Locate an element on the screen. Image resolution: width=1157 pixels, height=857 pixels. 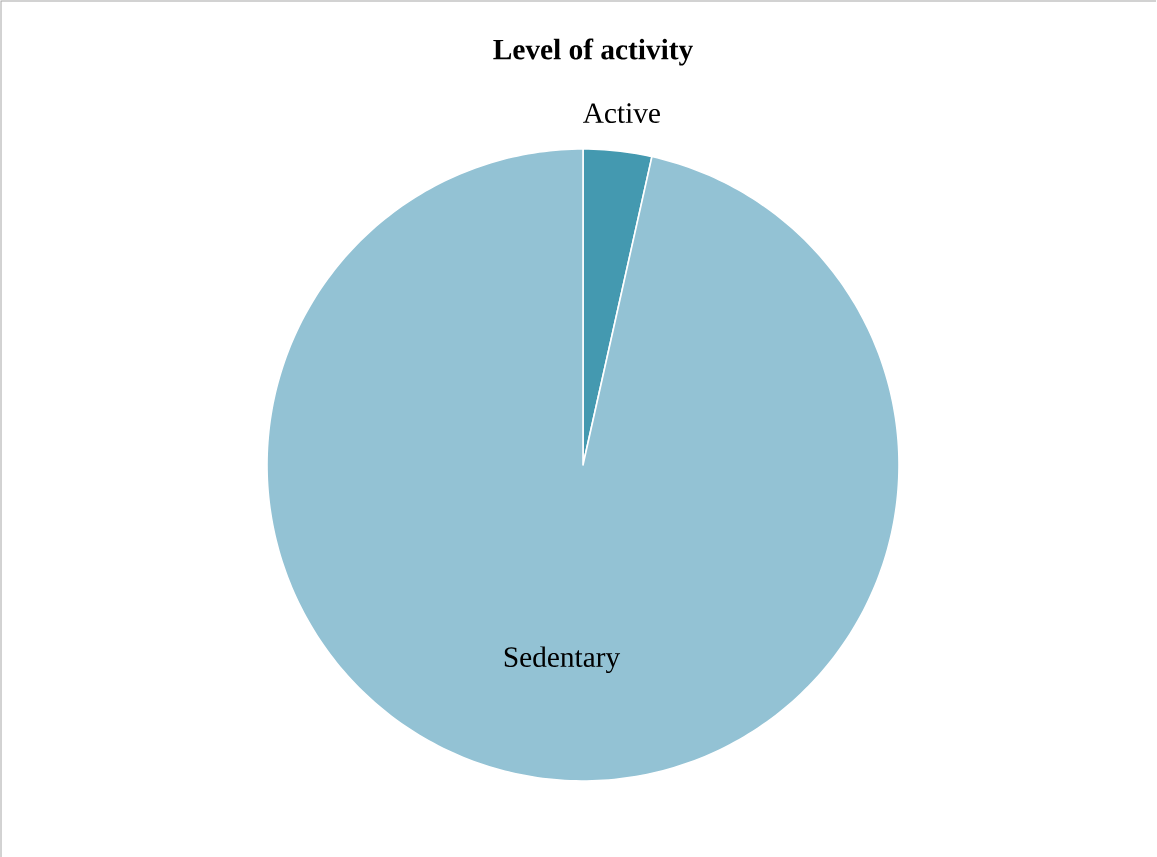
chart-title: Level of activity is located at coordinates (593, 52).